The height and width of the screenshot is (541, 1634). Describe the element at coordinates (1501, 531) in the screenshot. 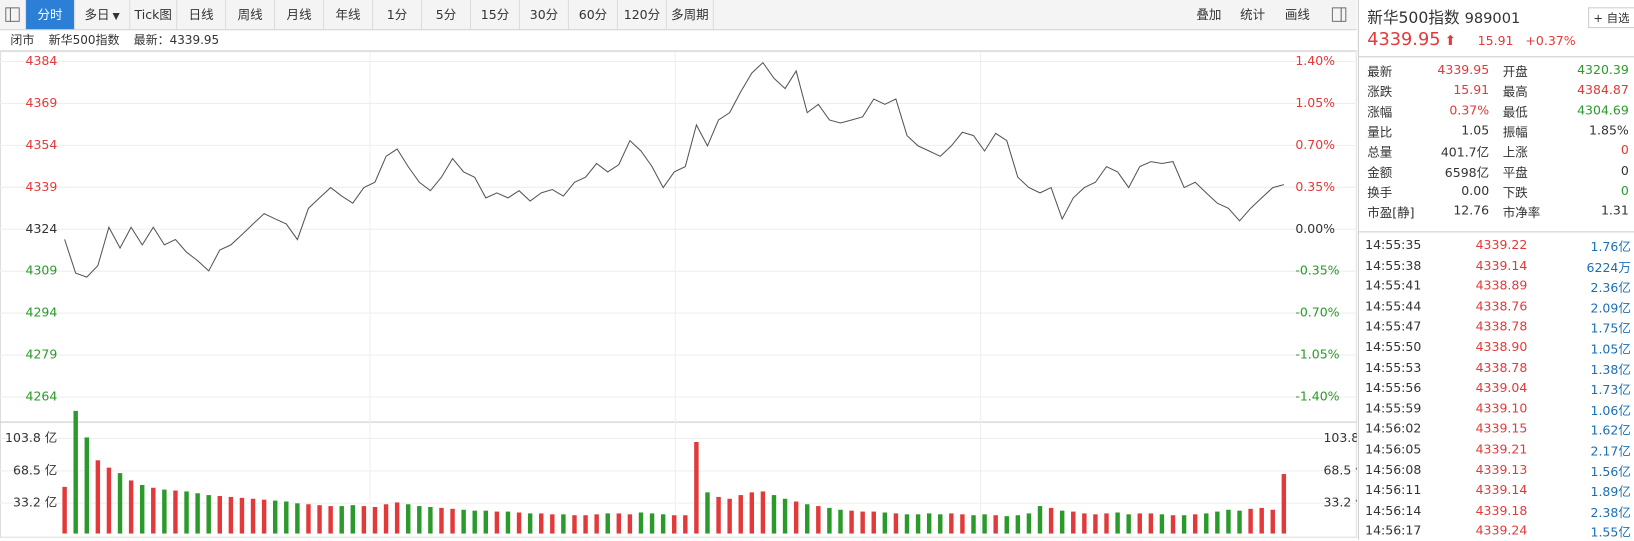

I see `trade-price: 4339.24` at that location.